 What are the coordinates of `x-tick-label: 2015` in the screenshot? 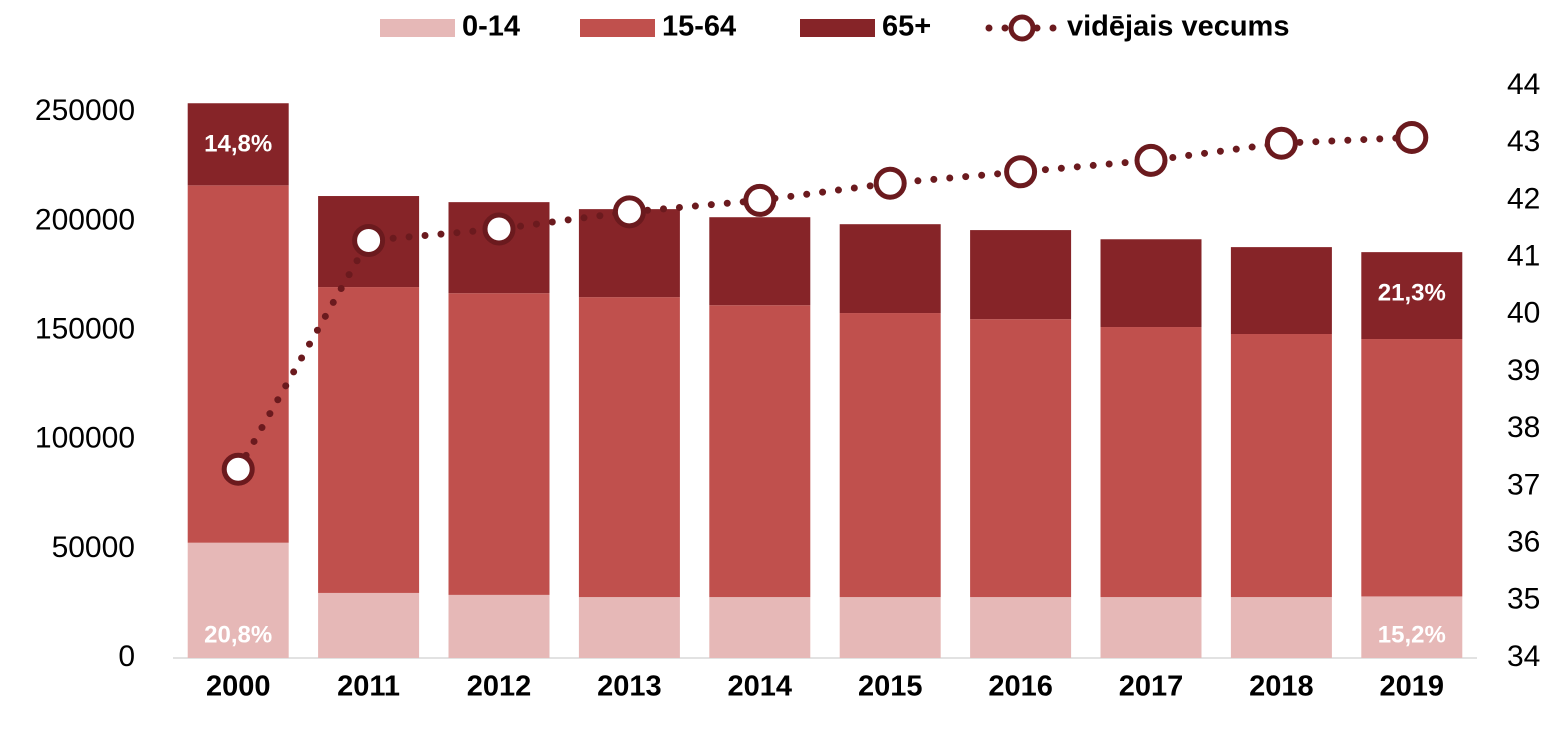 It's located at (890, 687).